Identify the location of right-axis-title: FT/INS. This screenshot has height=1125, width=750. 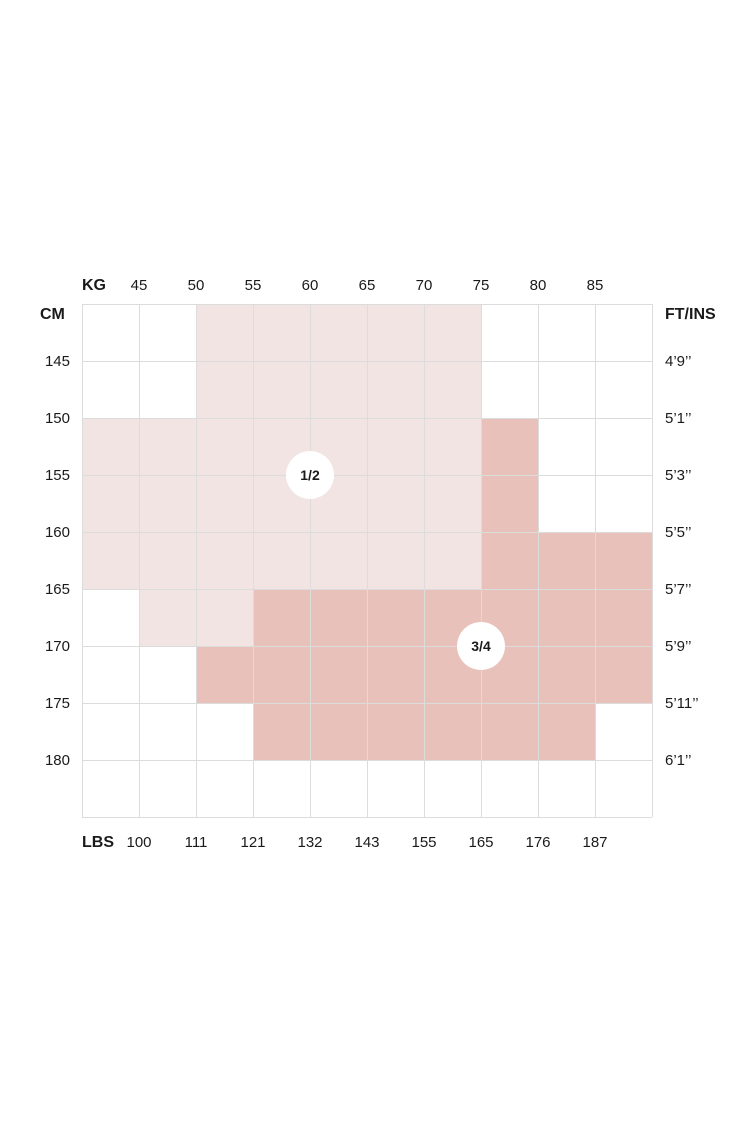
(690, 314).